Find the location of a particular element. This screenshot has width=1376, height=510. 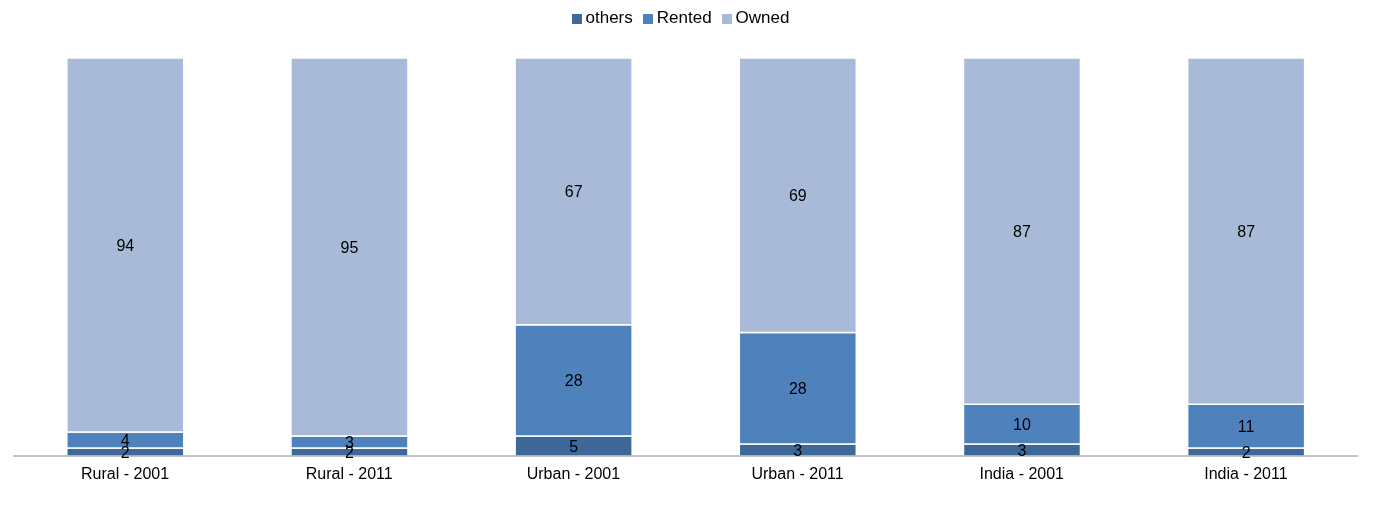

data-label: 11 is located at coordinates (1246, 426).